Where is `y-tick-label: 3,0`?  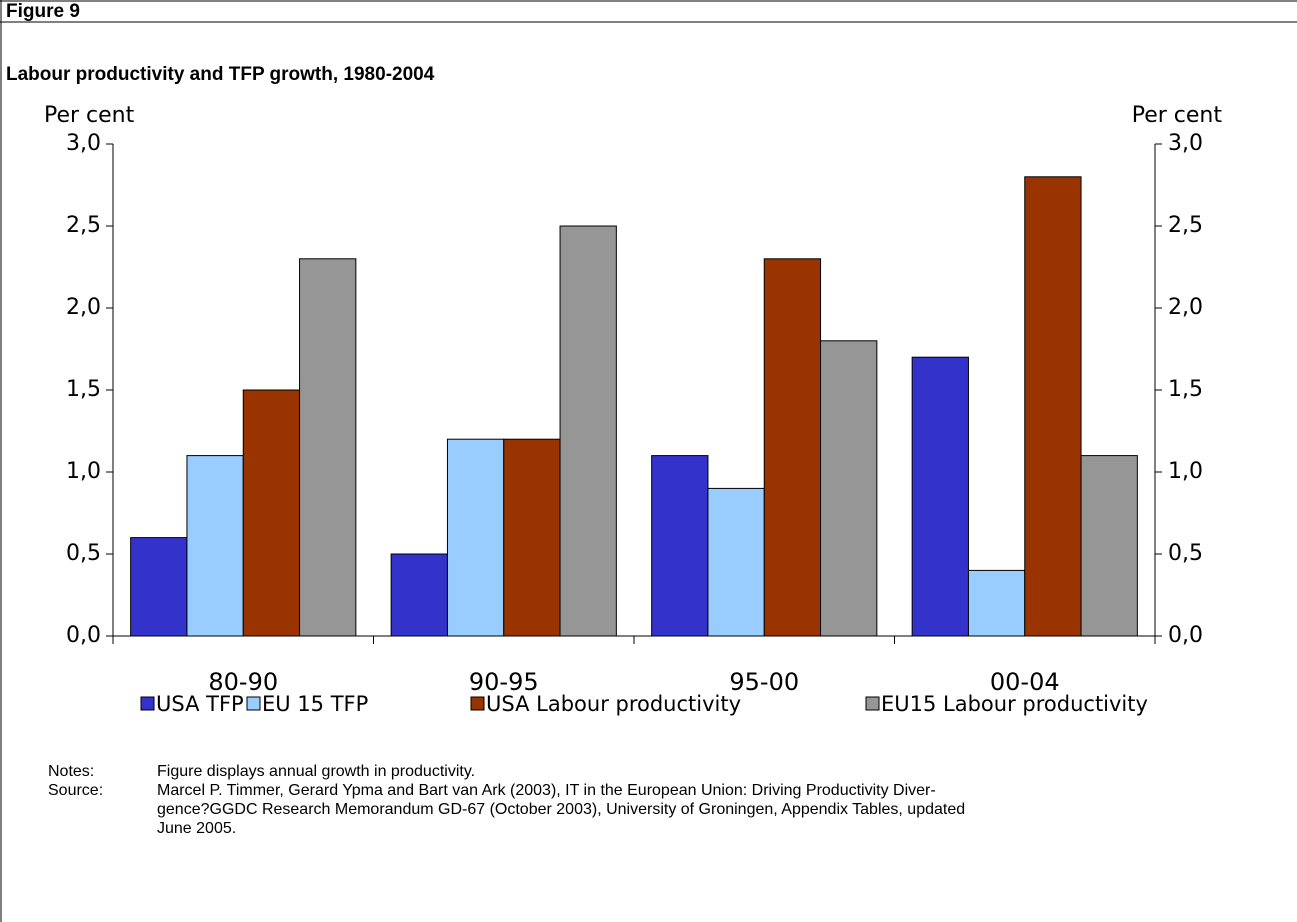
y-tick-label: 3,0 is located at coordinates (83, 143).